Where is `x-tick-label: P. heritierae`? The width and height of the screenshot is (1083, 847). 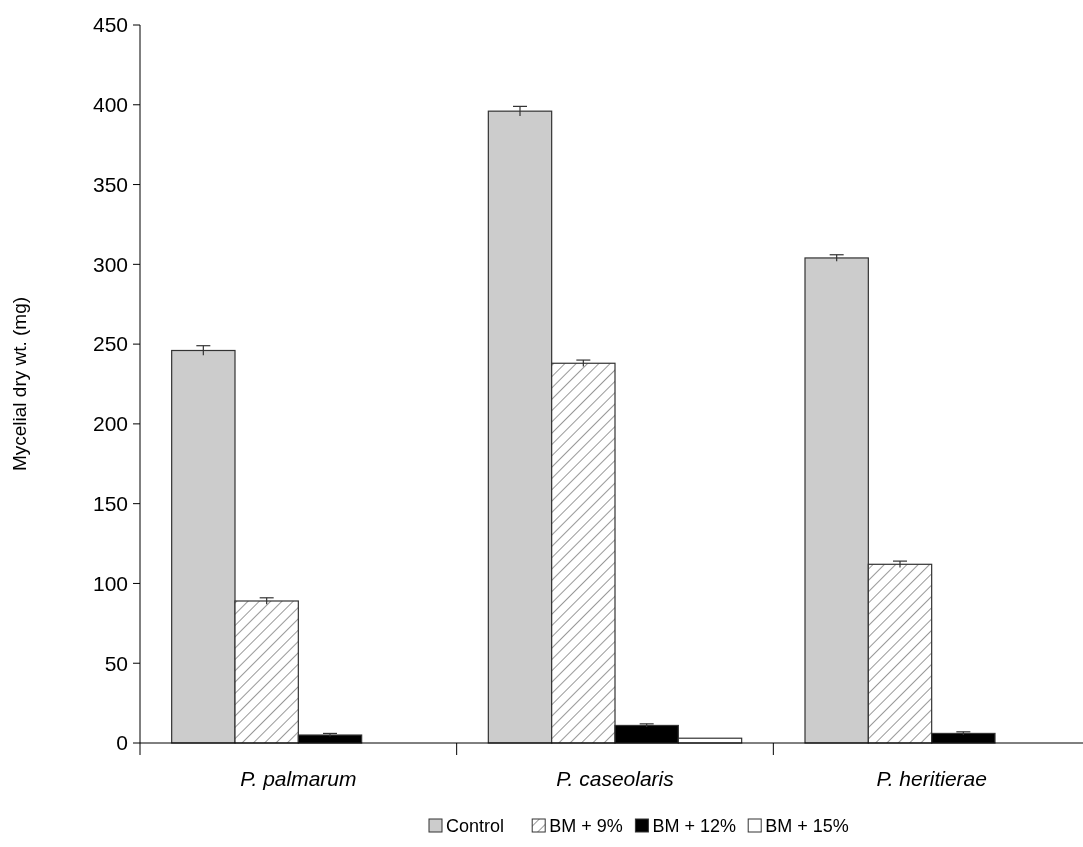 x-tick-label: P. heritierae is located at coordinates (931, 778).